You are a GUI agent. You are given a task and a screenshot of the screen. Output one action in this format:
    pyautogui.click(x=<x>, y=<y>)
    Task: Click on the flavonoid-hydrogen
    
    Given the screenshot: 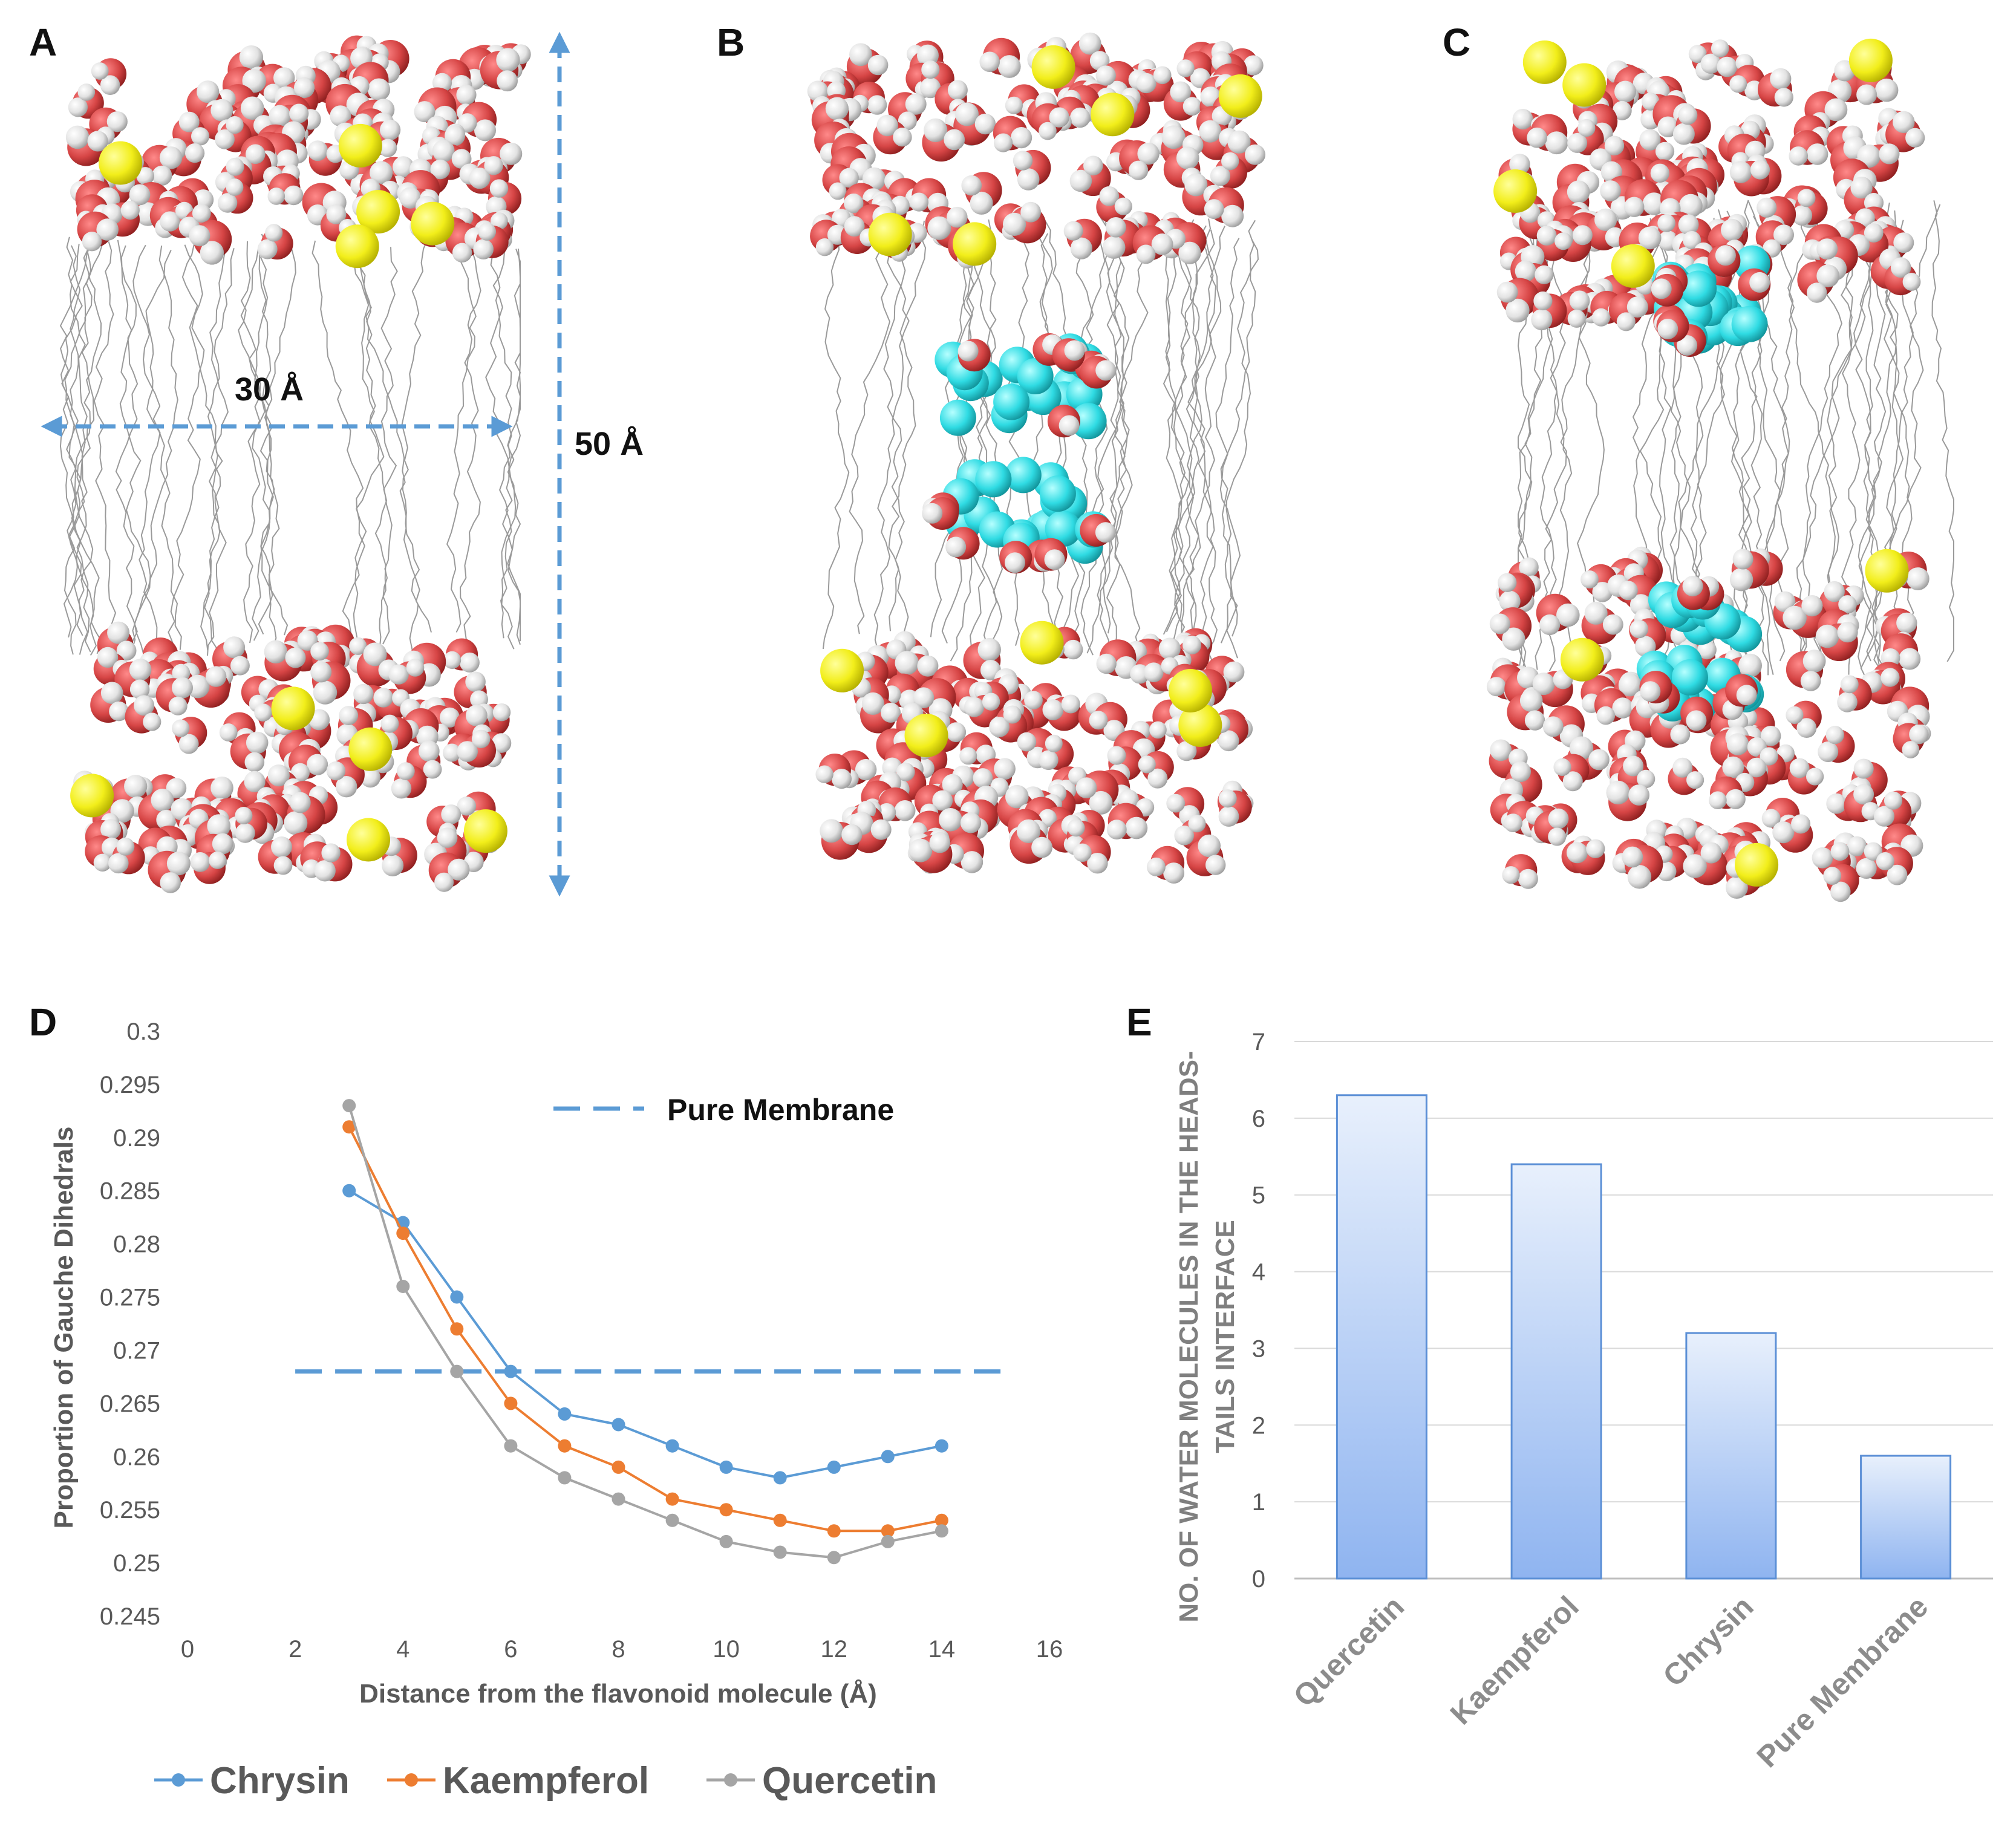 What is the action you would take?
    pyautogui.click(x=1069, y=425)
    